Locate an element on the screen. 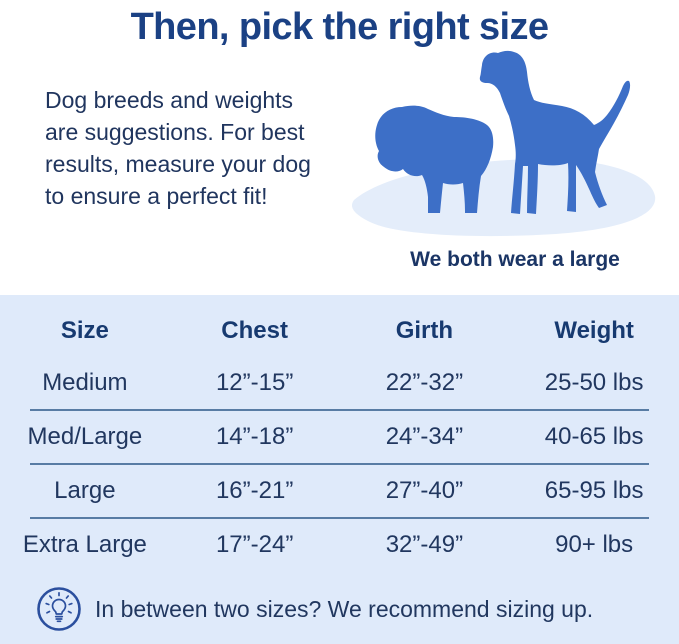 The image size is (679, 644). table-row: Large 16”-21” 27”-40” 65-95 lbs is located at coordinates (339, 491).